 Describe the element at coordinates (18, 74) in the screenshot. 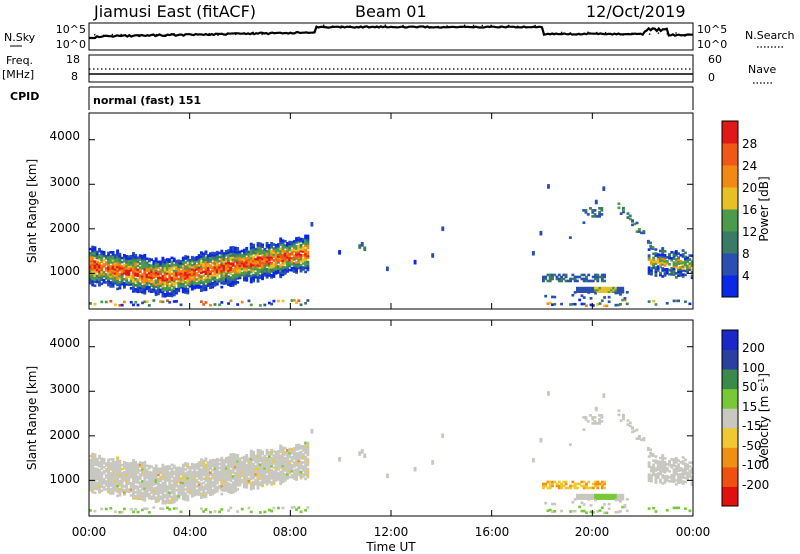

I see `freq-label-line2: [MHz]` at that location.